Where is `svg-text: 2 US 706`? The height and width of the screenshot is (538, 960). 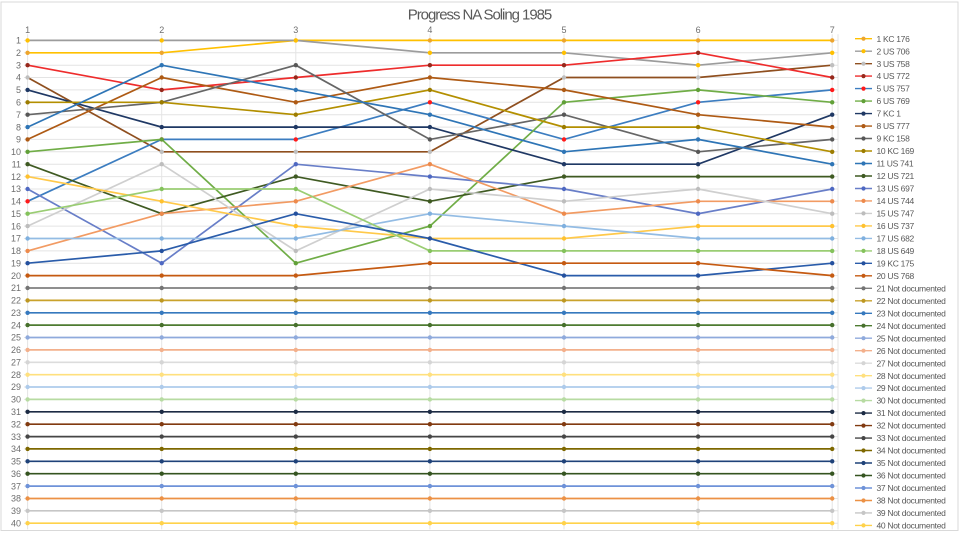 svg-text: 2 US 706 is located at coordinates (894, 51).